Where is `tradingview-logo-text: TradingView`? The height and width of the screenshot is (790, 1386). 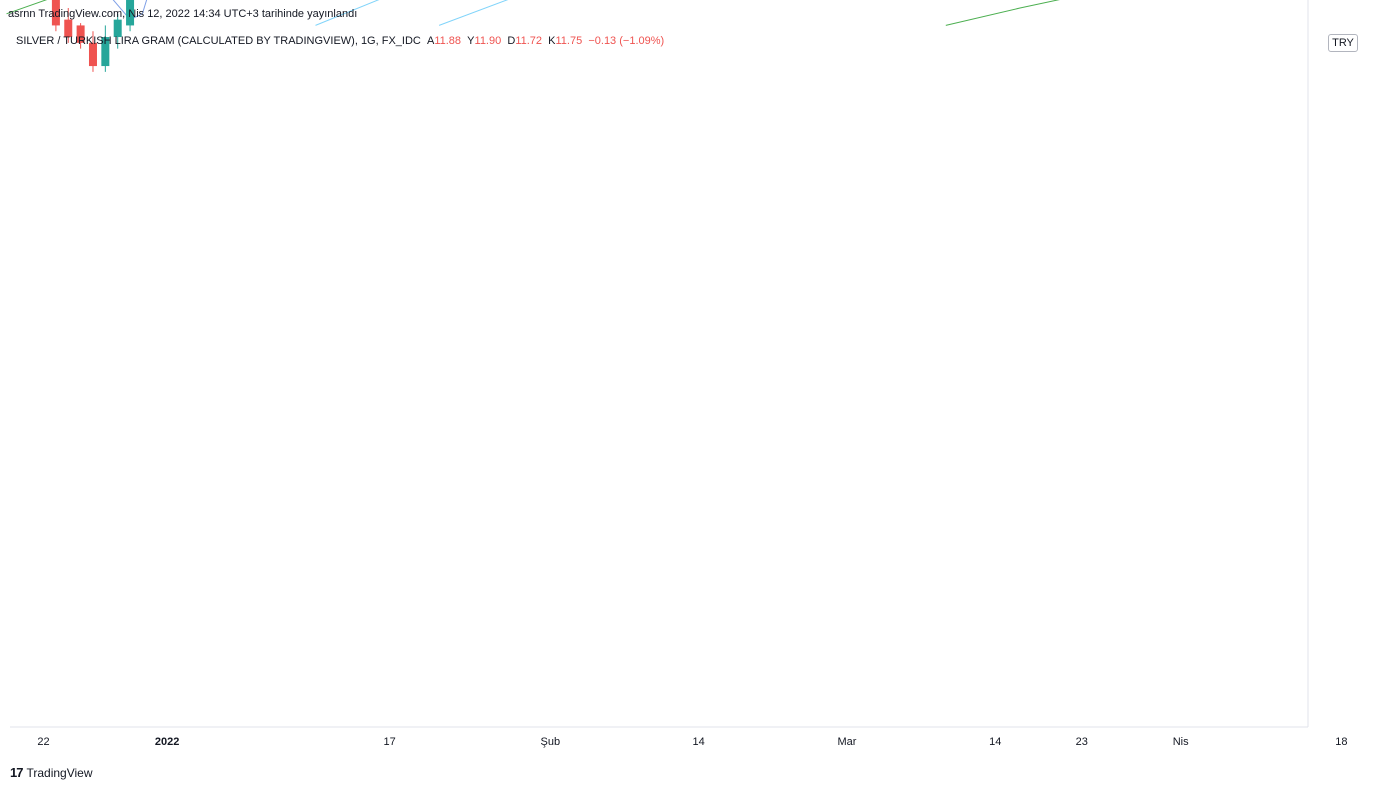 tradingview-logo-text: TradingView is located at coordinates (59, 772).